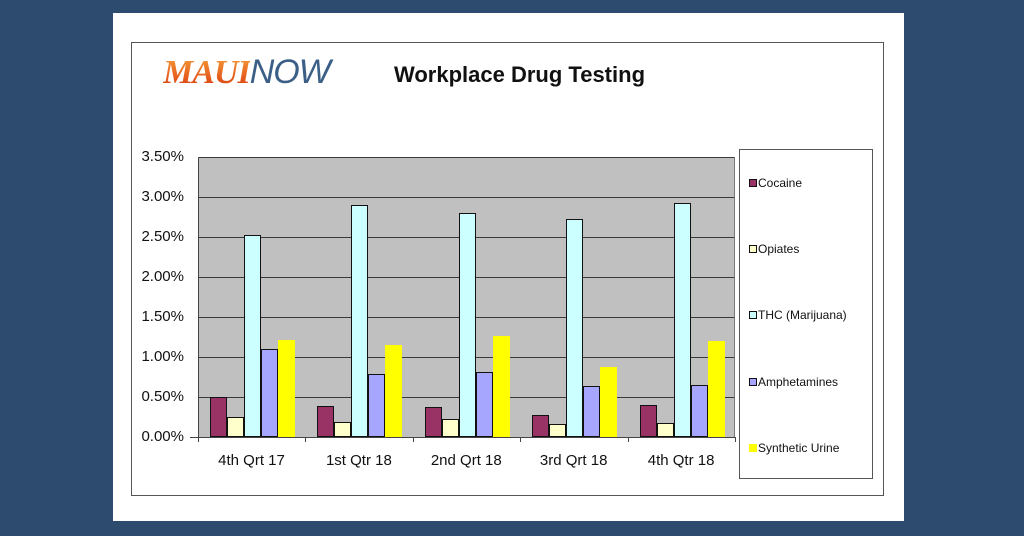 Image resolution: width=1024 pixels, height=536 pixels. What do you see at coordinates (681, 460) in the screenshot?
I see `x-category-label: 4th Qtr 18` at bounding box center [681, 460].